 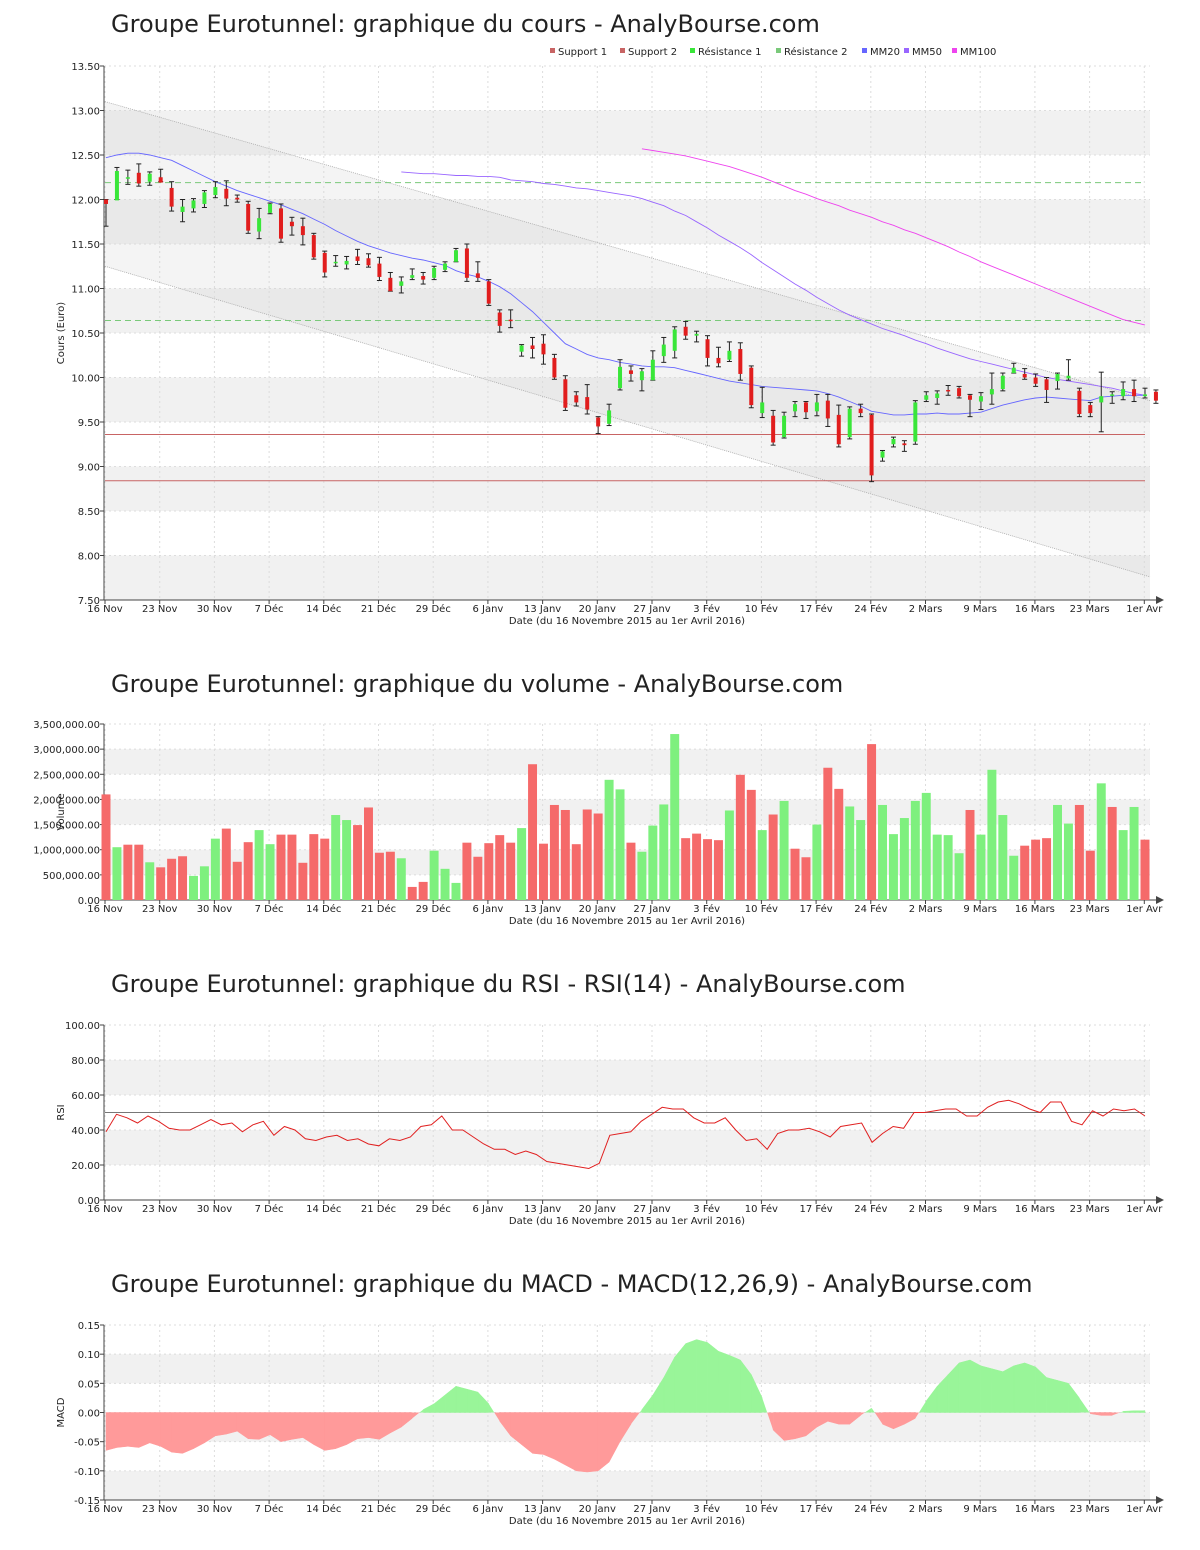 I want to click on y-tick-label: 60.00, so click(x=85, y=1096).